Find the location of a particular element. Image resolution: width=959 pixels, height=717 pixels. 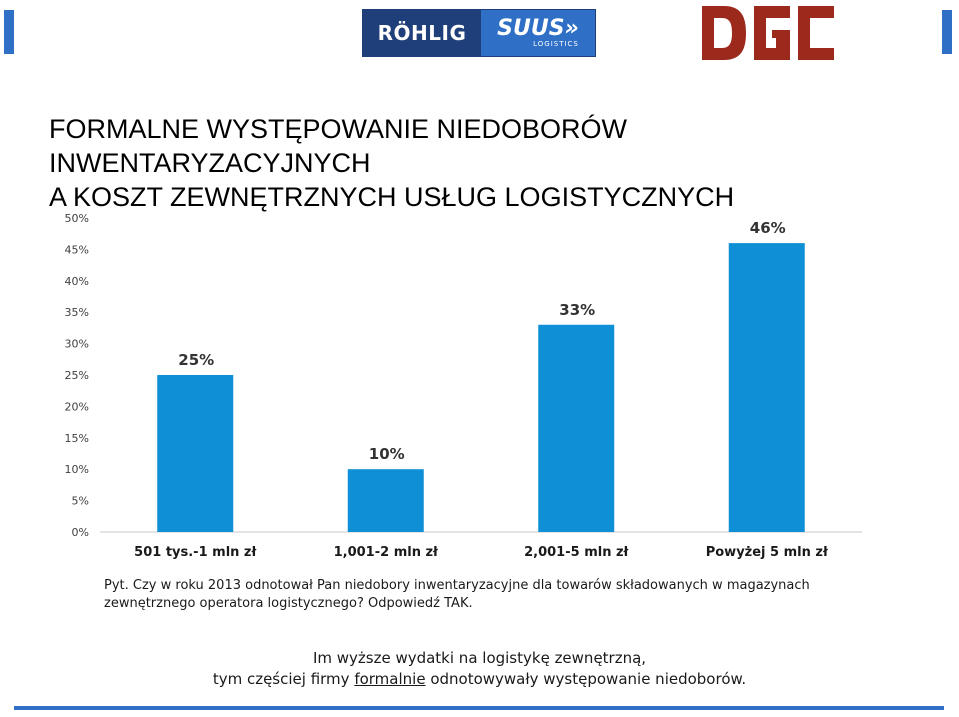

title-line-2: INWENTARYZACYJNYCH is located at coordinates (210, 163).